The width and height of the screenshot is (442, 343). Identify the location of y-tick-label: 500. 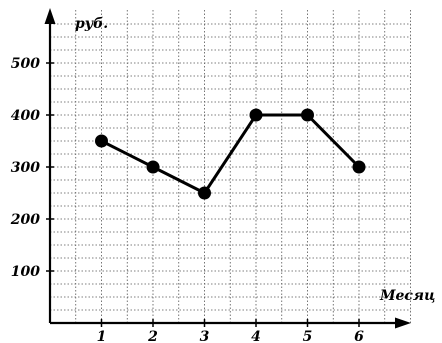
(25, 64).